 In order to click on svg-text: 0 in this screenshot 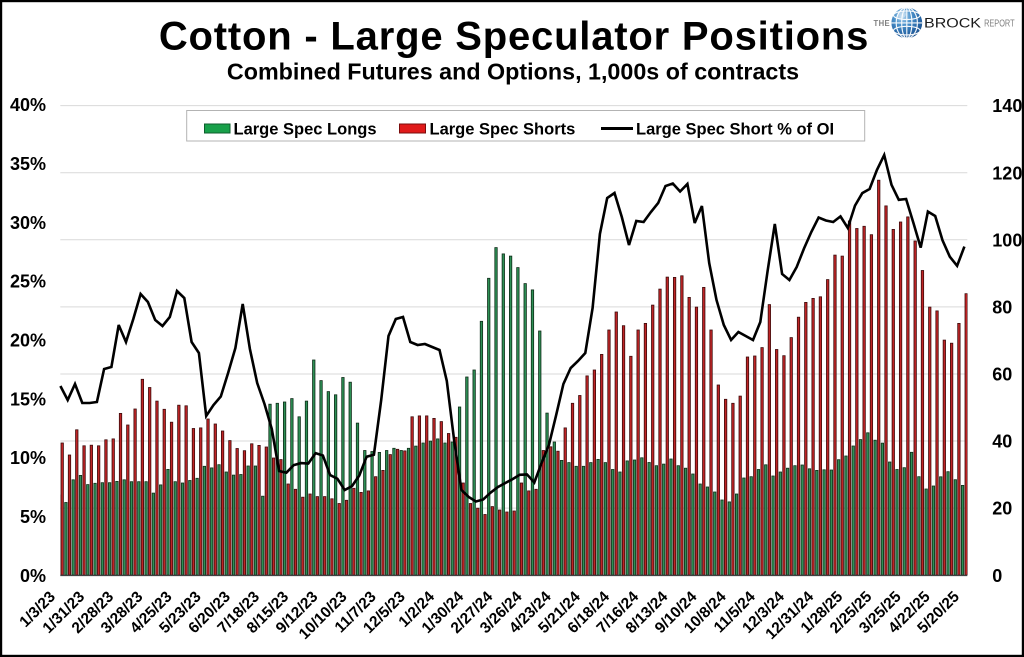, I will do `click(997, 576)`.